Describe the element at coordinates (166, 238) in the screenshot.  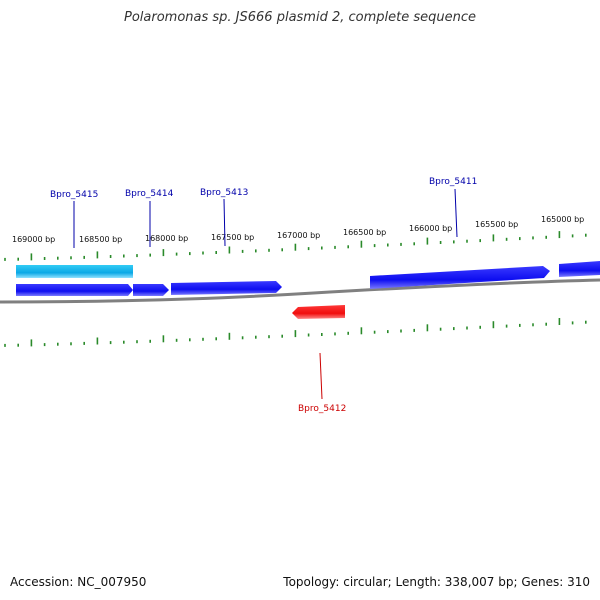
I see `tick-label: 168000 bp` at that location.